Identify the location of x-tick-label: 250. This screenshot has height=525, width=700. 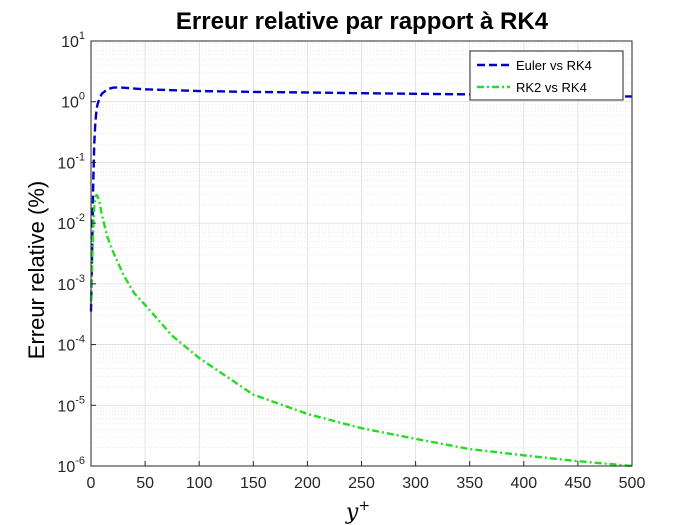
(361, 483).